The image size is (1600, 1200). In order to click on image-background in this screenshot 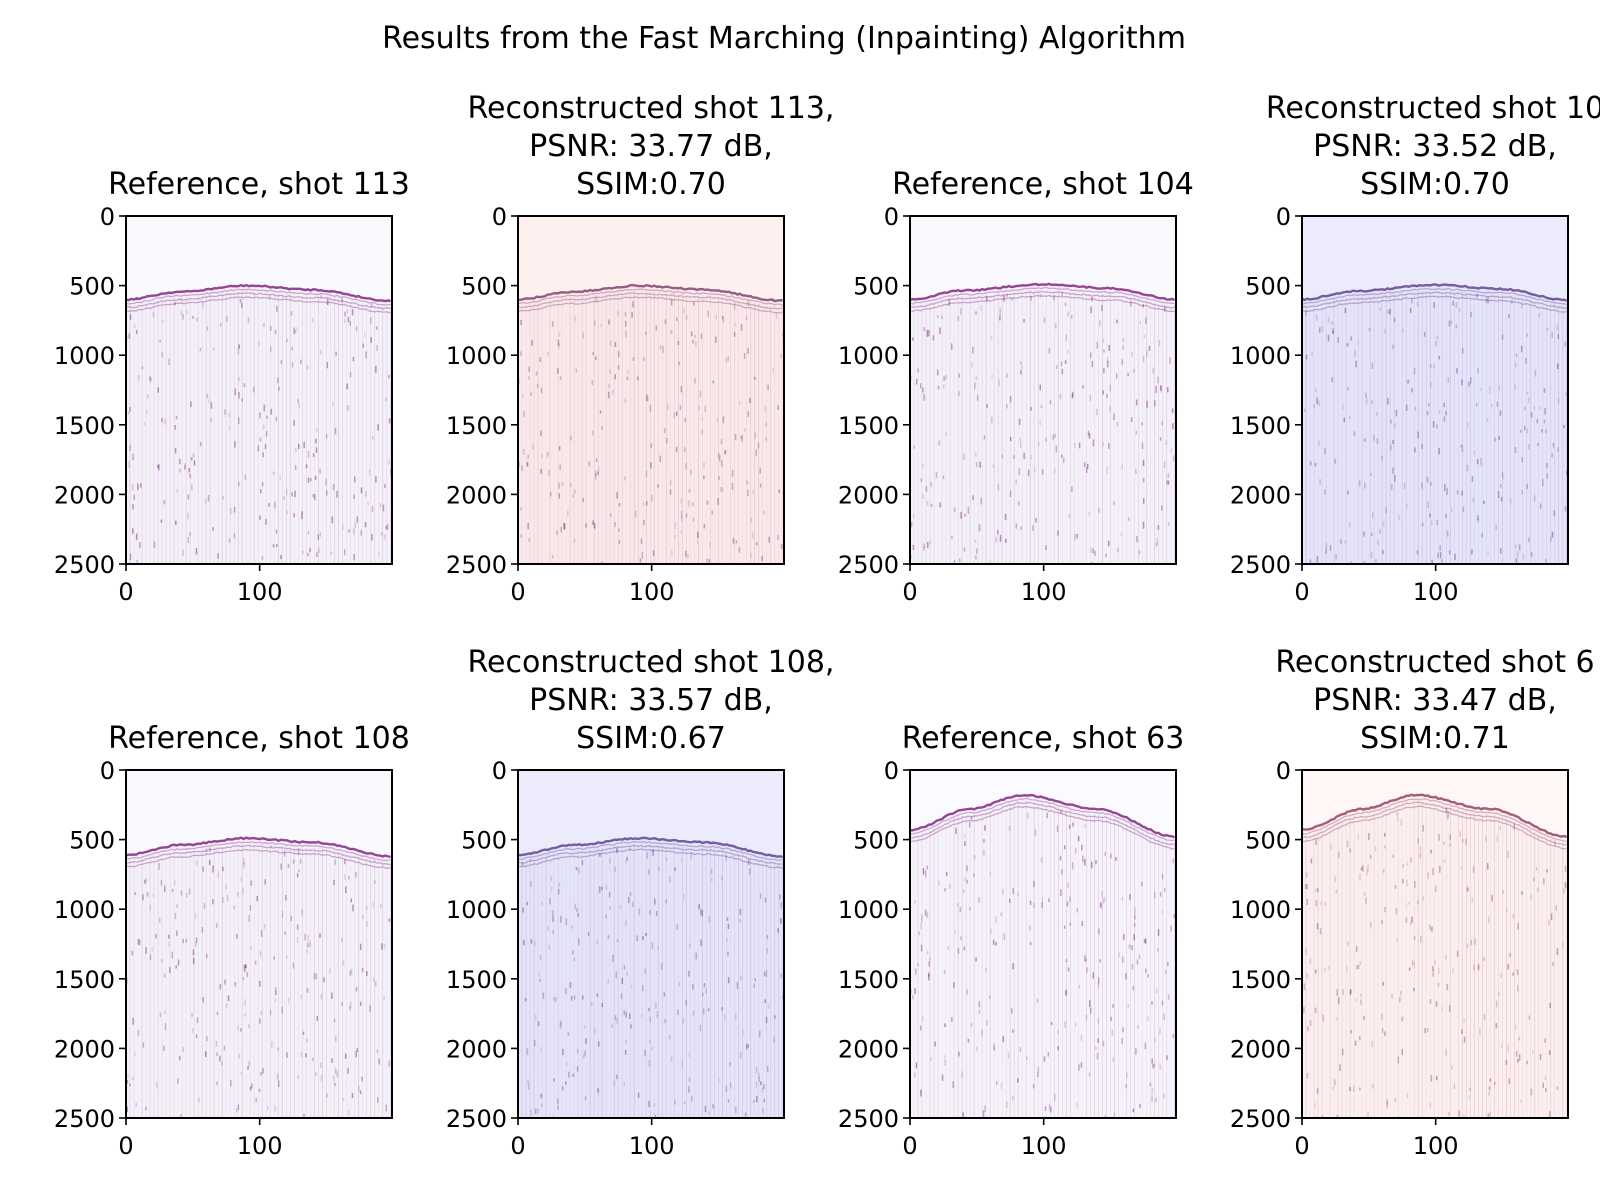, I will do `click(651, 390)`.